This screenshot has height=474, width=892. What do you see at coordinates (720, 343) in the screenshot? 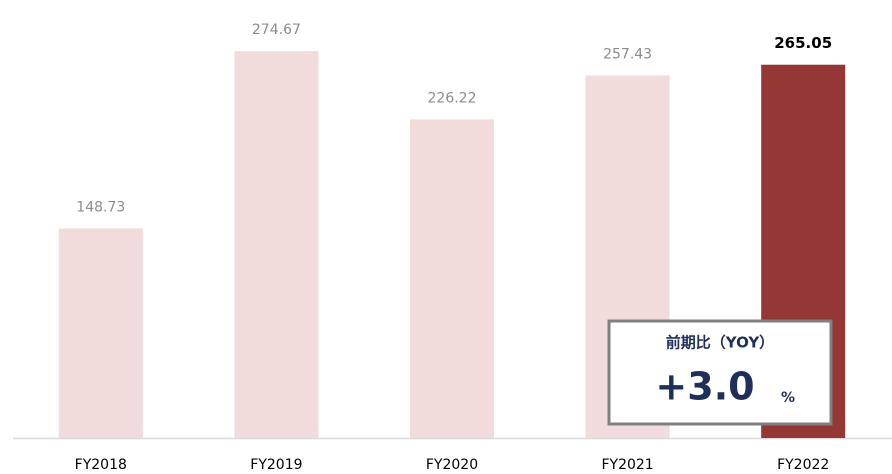
I see `yoy-label: 前期比（YOY）` at bounding box center [720, 343].